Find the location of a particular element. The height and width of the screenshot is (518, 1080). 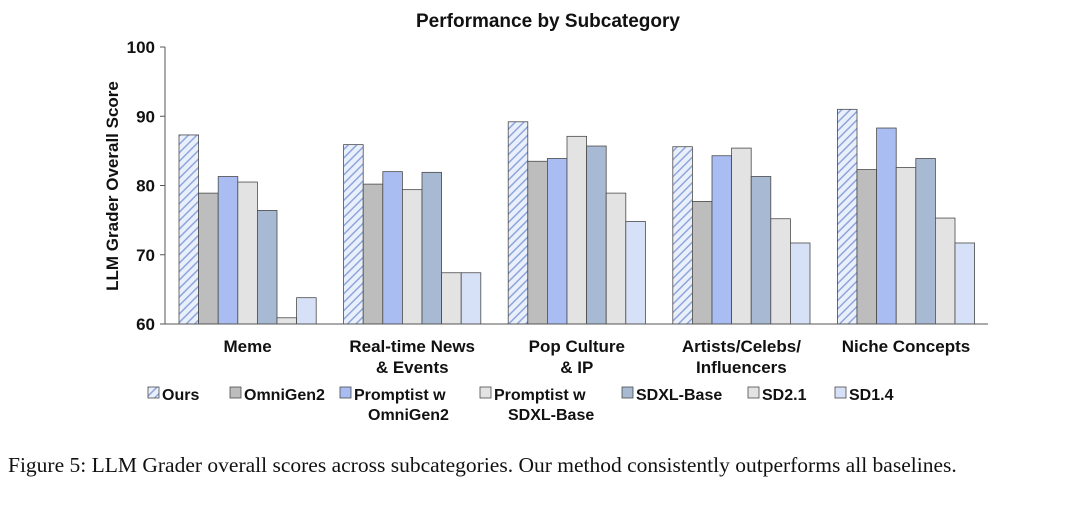

category-label: & Events is located at coordinates (412, 367).